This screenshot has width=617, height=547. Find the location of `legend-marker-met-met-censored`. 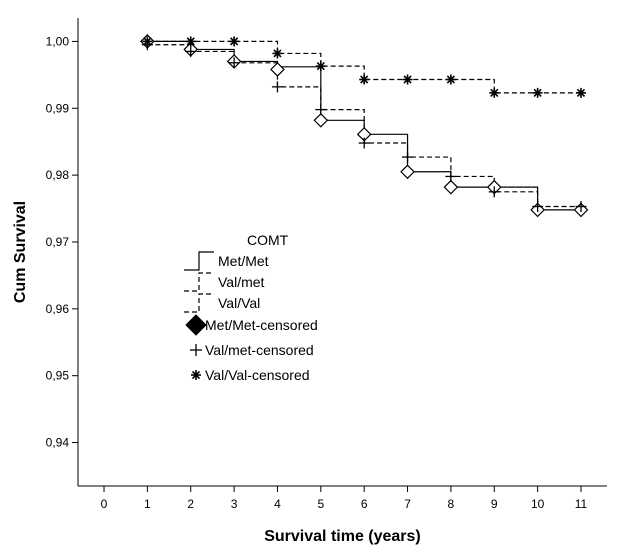

legend-marker-met-met-censored is located at coordinates (196, 325).